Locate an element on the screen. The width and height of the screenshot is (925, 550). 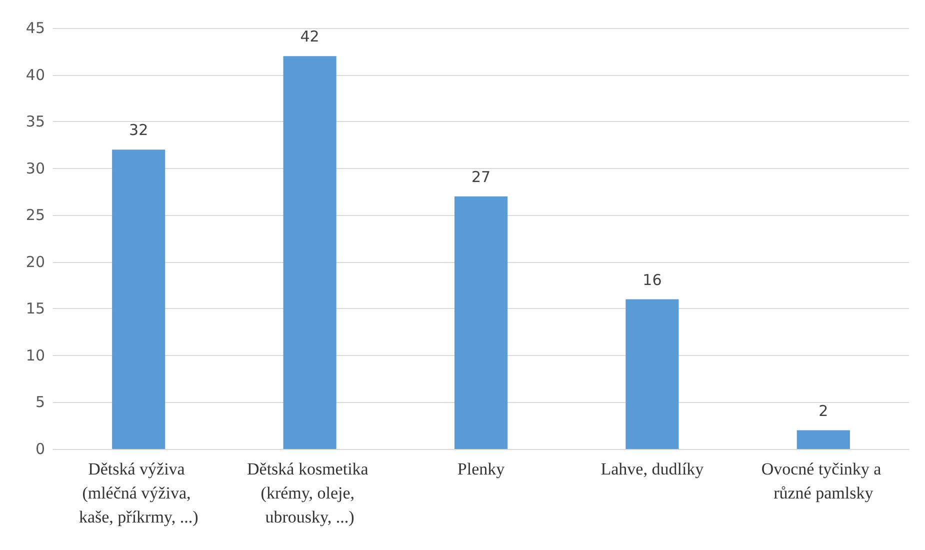
data-label: 32 is located at coordinates (138, 130).